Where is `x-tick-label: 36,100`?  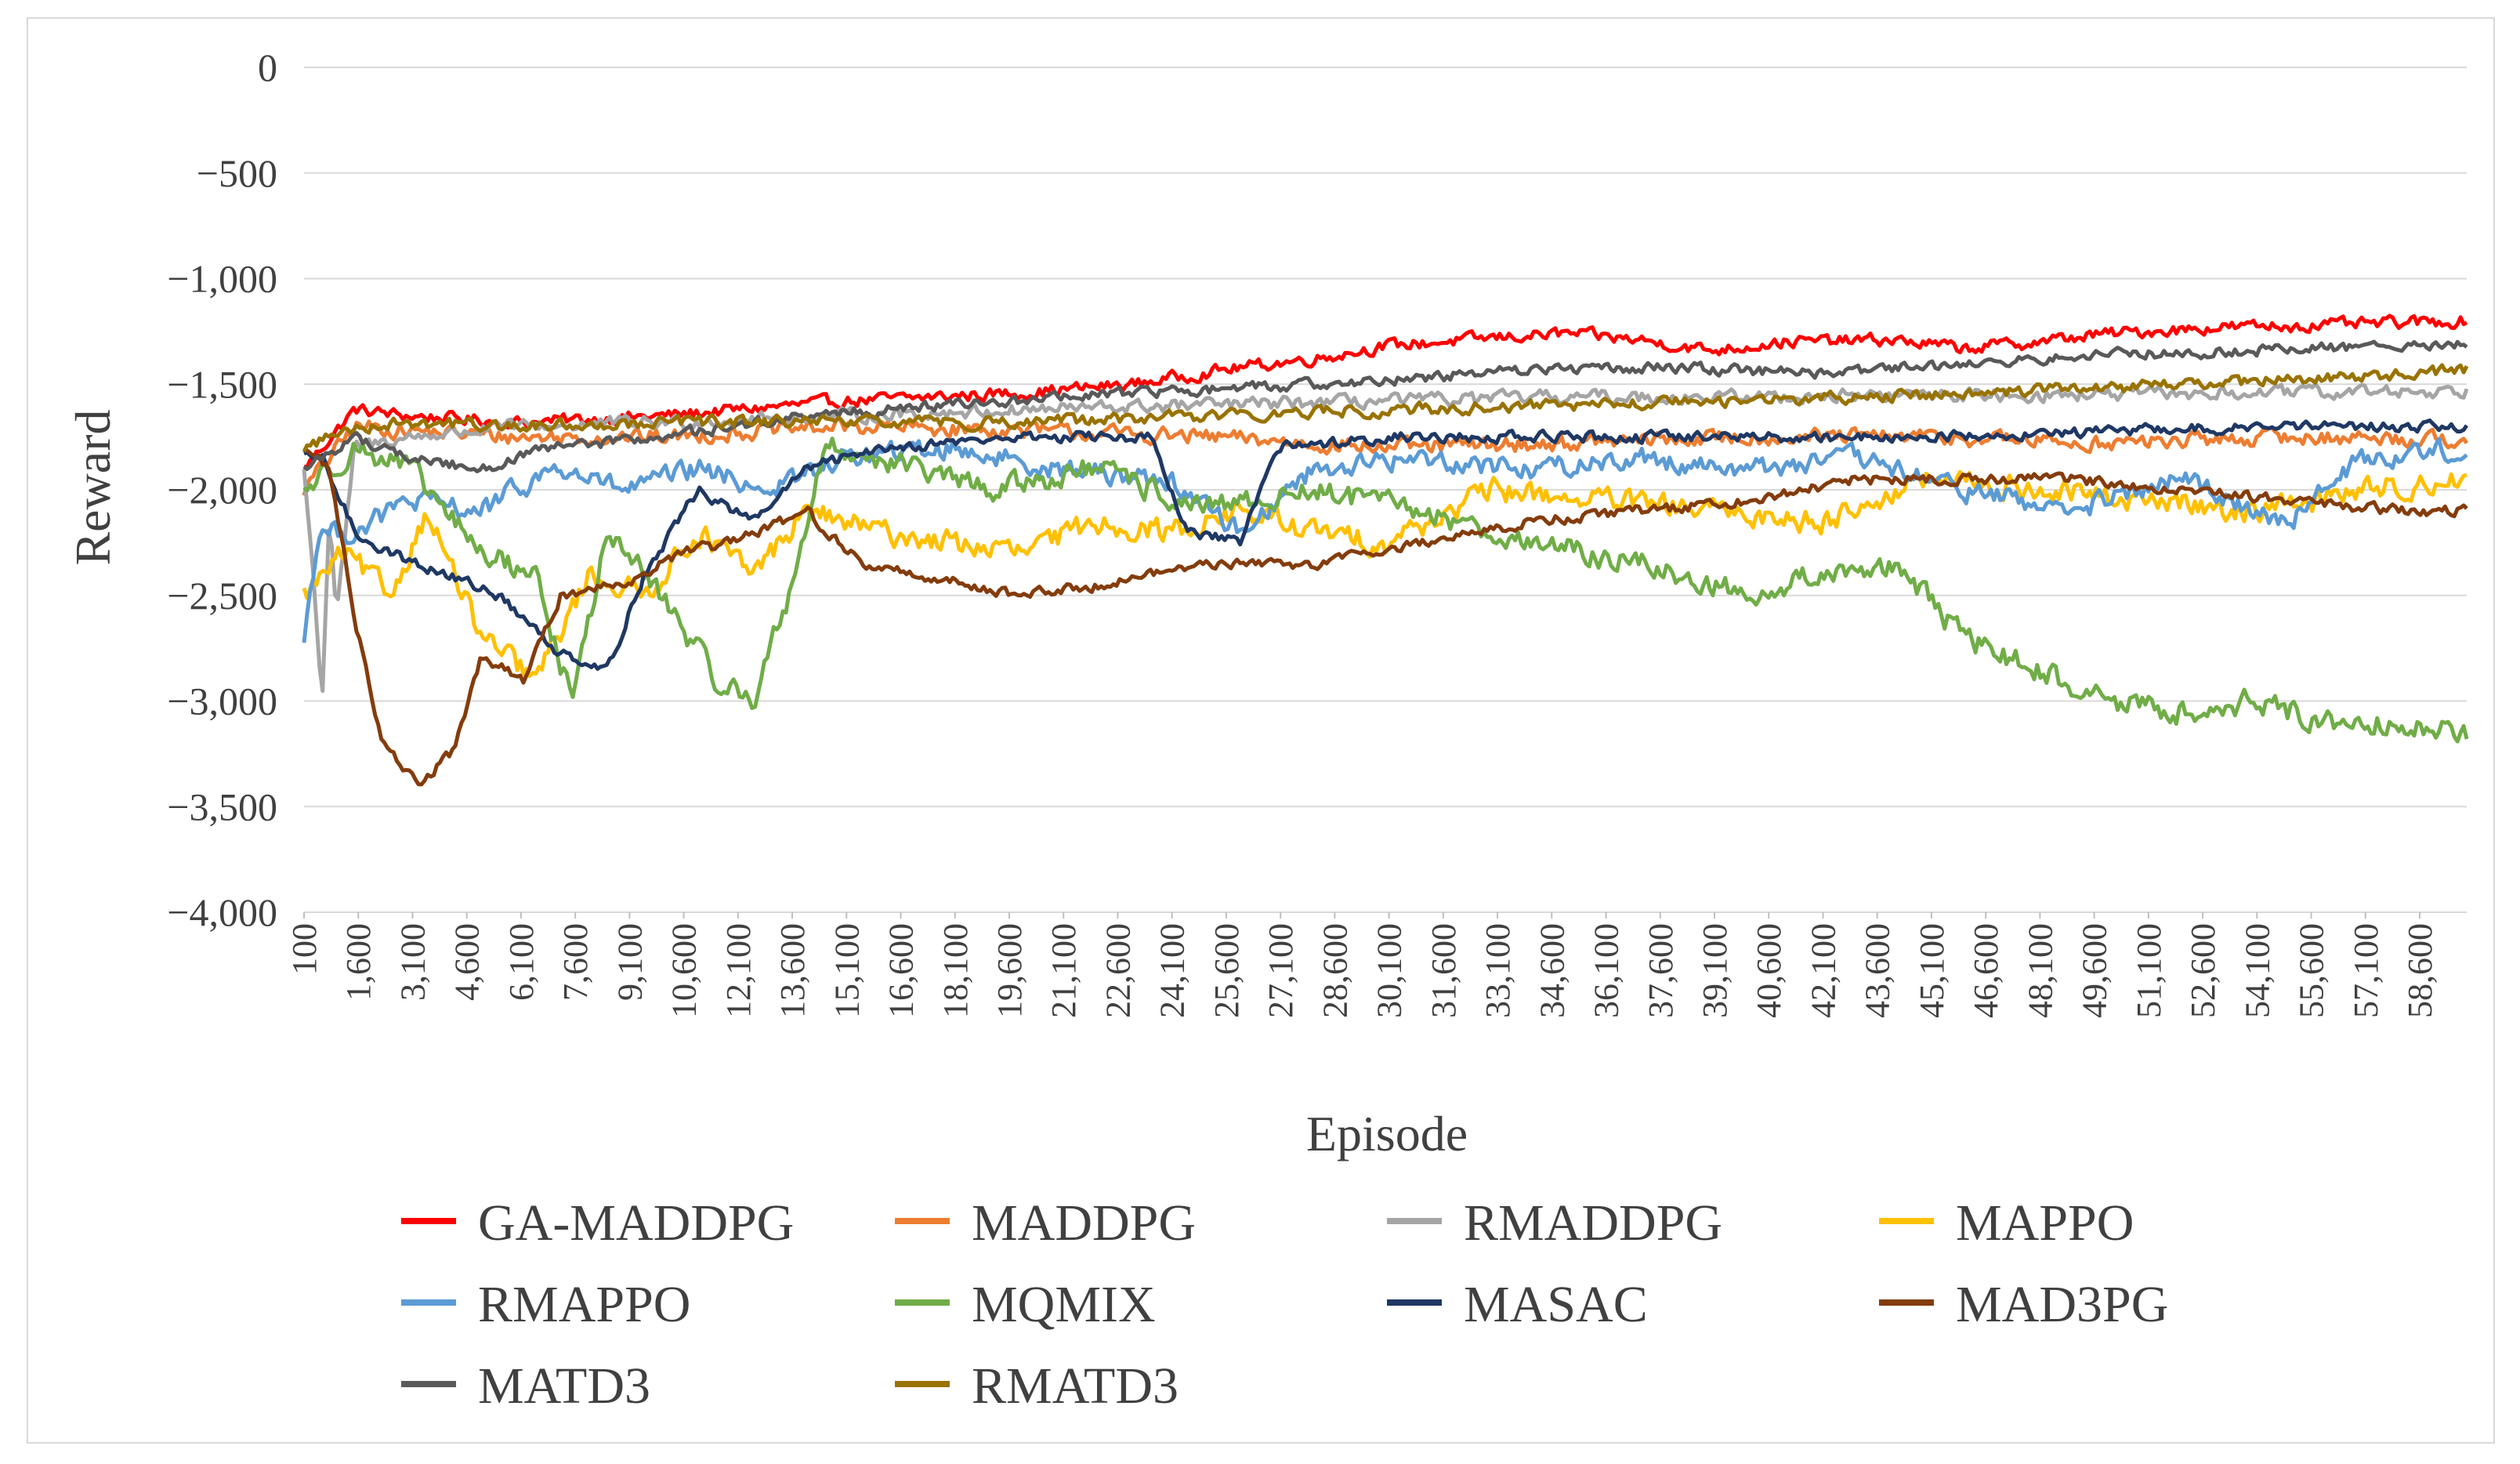
x-tick-label: 36,100 is located at coordinates (1607, 970).